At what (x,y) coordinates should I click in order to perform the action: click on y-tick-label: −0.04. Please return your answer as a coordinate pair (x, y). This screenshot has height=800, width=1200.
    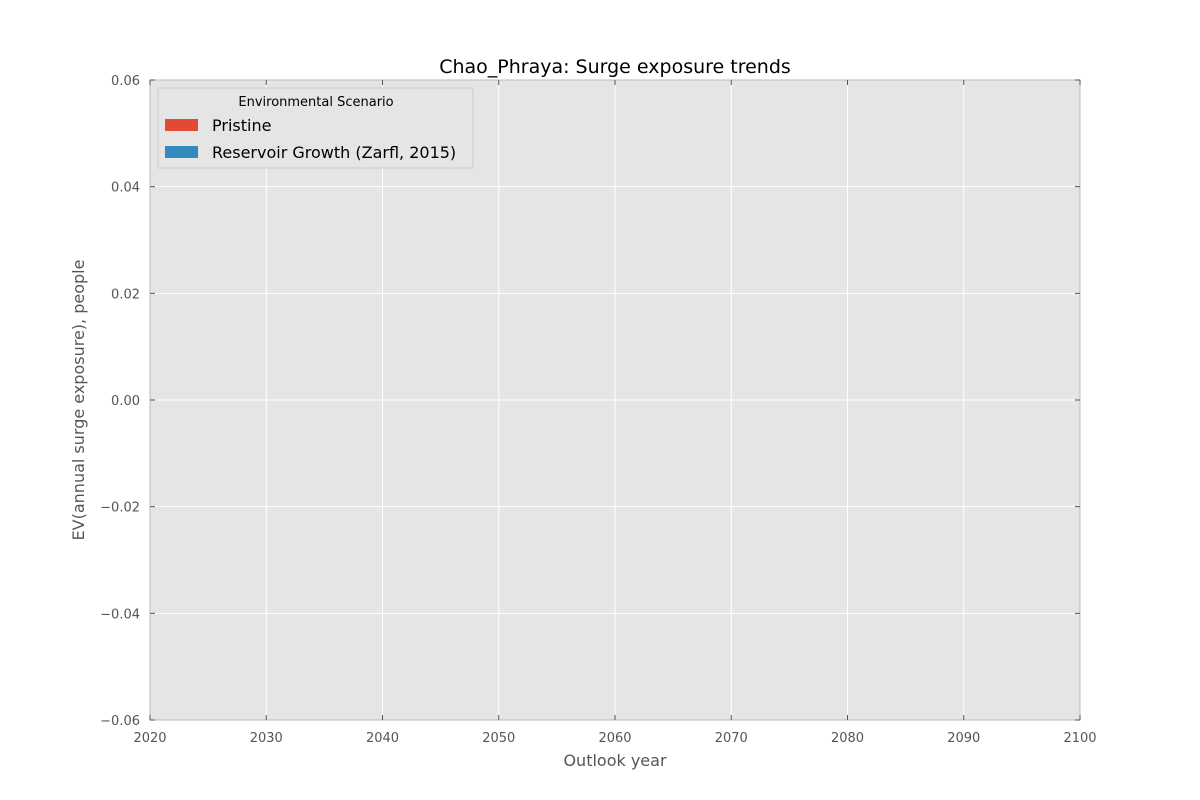
    Looking at the image, I should click on (120, 614).